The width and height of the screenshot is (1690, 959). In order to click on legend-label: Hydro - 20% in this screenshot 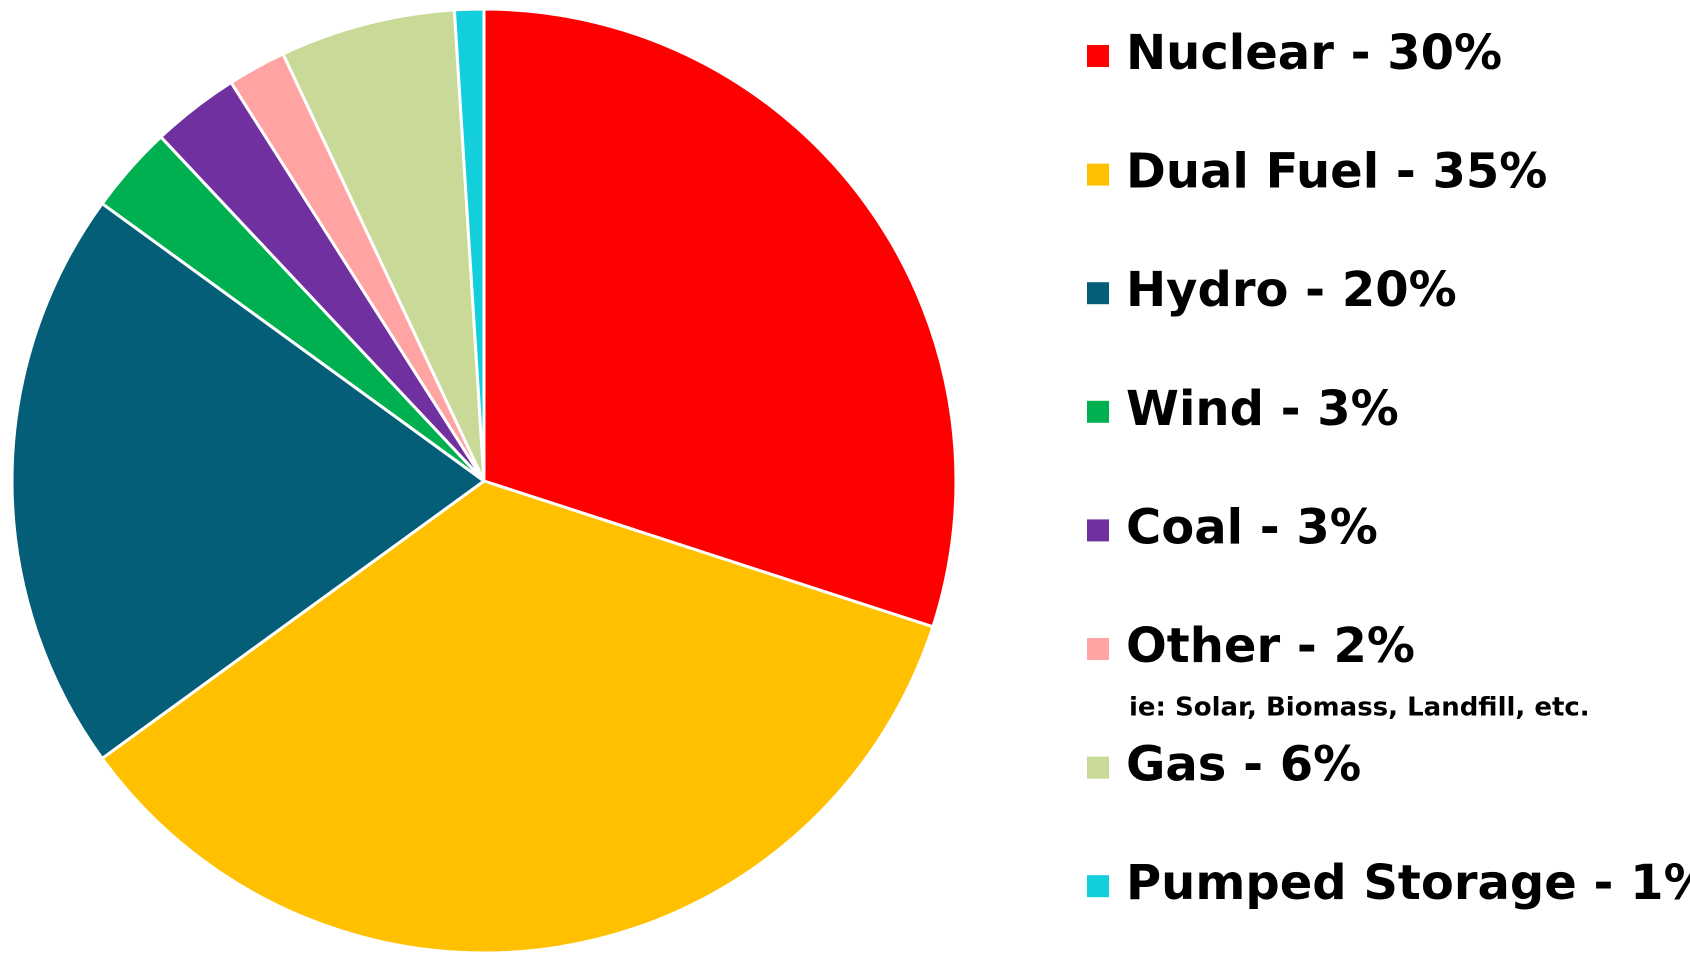, I will do `click(1291, 290)`.